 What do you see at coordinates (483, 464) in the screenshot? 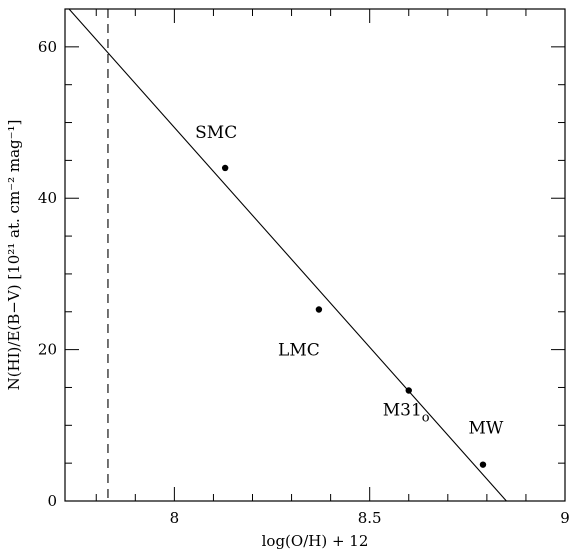
I see `data-point-mw` at bounding box center [483, 464].